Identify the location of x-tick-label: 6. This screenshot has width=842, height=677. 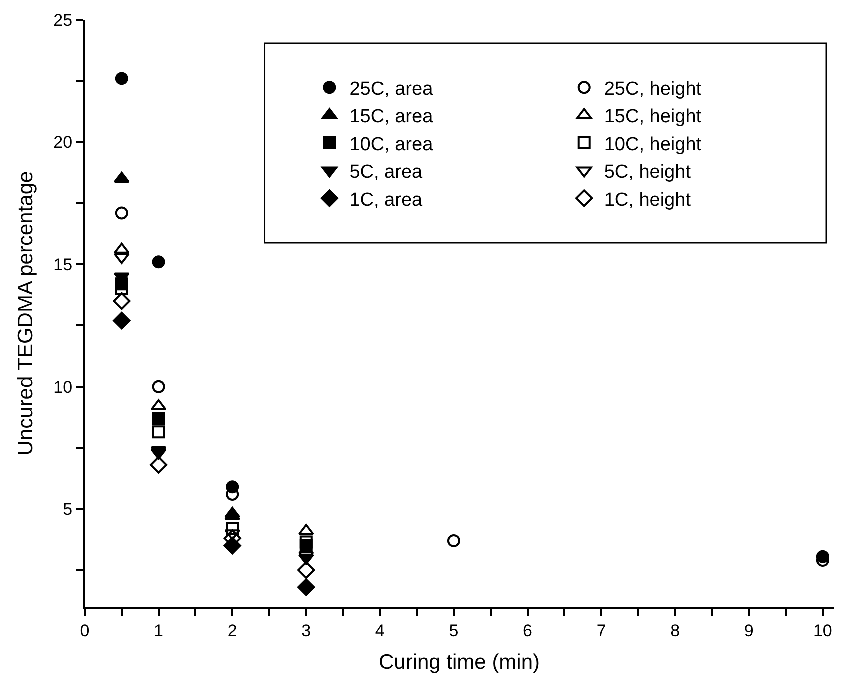
(527, 630).